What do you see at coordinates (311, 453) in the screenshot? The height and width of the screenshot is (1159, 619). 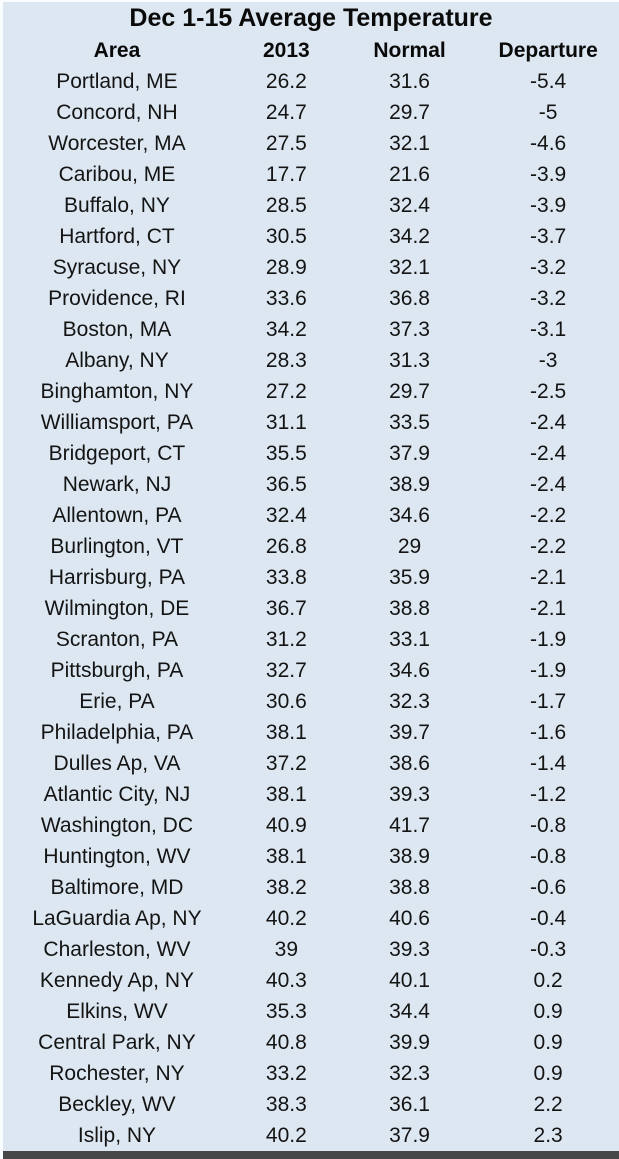 I see `table-row: Bridgeport, CT 35.5 37.9 -2.4` at bounding box center [311, 453].